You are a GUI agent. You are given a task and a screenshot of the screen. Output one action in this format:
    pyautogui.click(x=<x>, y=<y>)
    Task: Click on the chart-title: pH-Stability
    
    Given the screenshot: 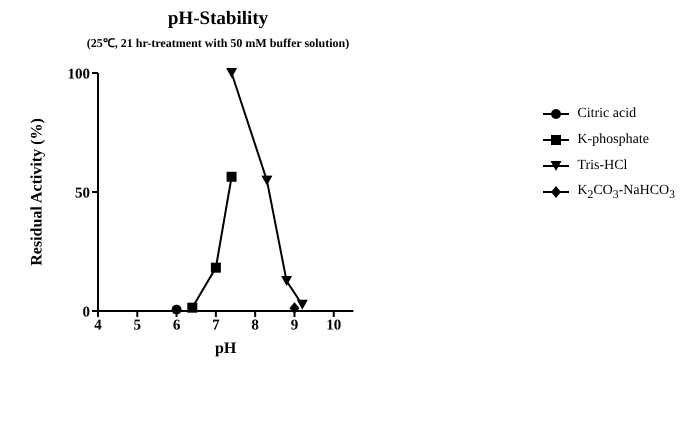 What is the action you would take?
    pyautogui.click(x=218, y=19)
    